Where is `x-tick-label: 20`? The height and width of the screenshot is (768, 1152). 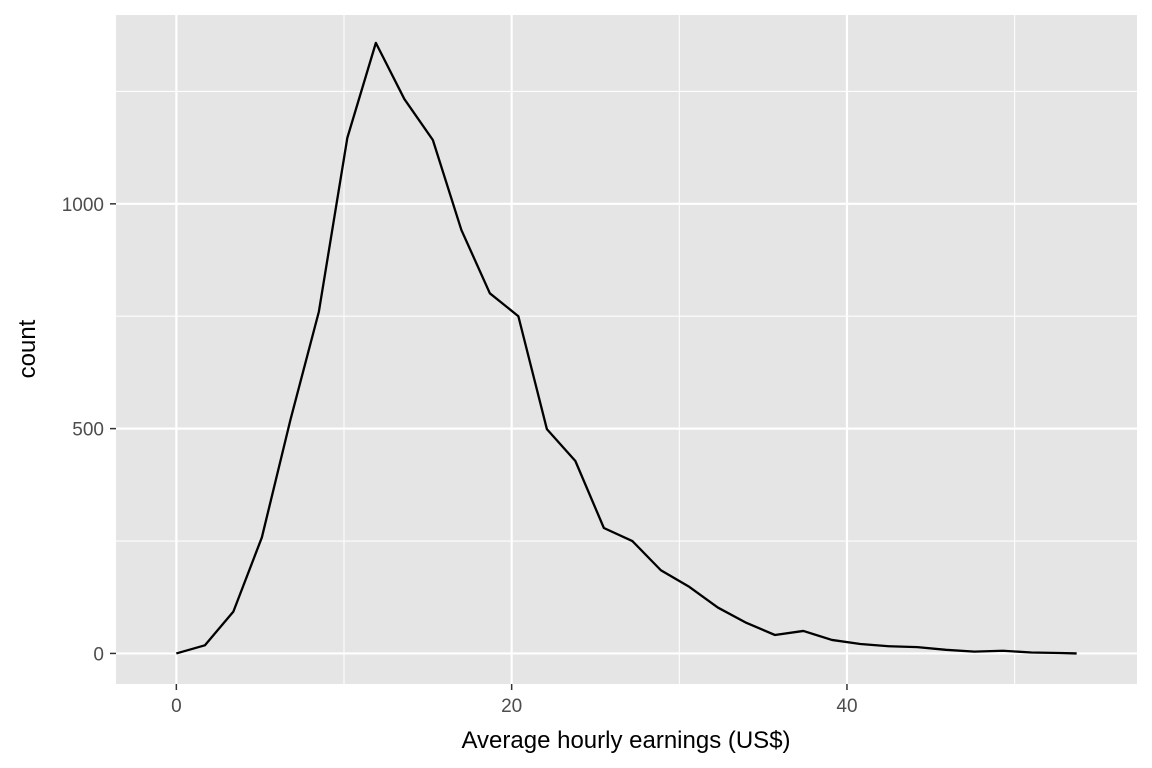
x-tick-label: 20 is located at coordinates (511, 706).